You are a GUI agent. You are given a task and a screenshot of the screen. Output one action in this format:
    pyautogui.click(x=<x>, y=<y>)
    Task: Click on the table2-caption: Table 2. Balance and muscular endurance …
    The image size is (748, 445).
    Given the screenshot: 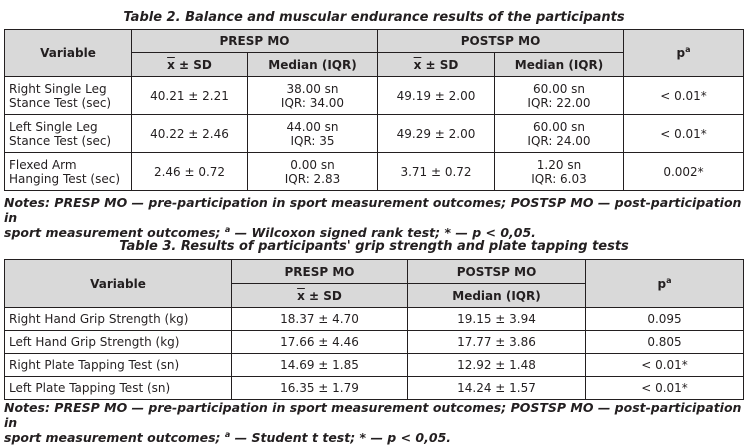 What is the action you would take?
    pyautogui.click(x=374, y=17)
    